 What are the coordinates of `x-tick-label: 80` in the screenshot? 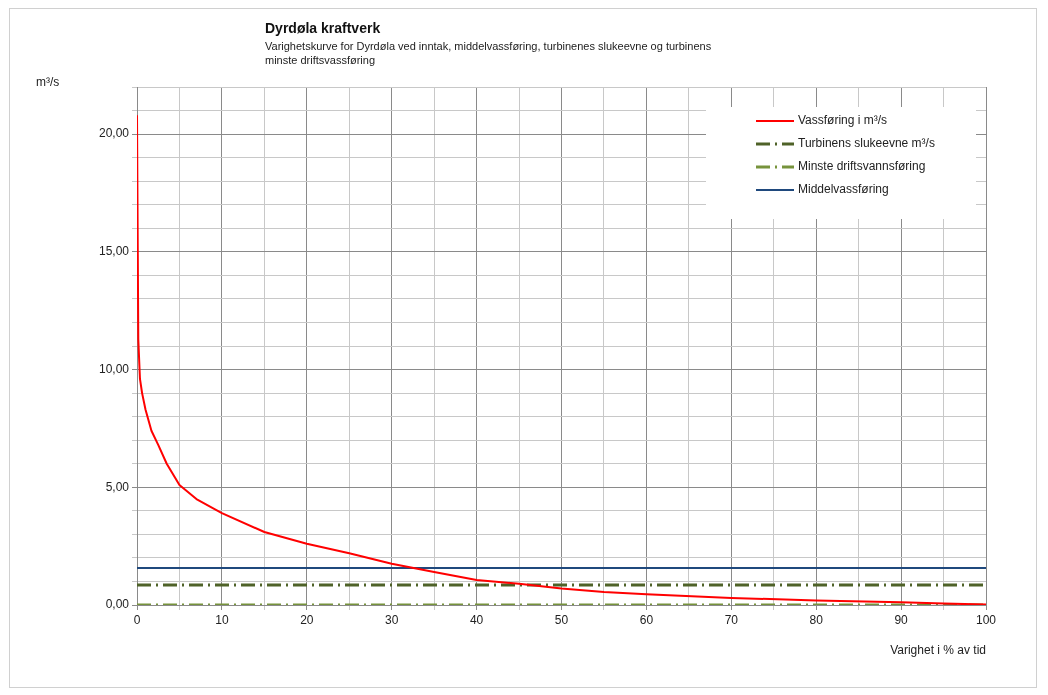 It's located at (816, 619).